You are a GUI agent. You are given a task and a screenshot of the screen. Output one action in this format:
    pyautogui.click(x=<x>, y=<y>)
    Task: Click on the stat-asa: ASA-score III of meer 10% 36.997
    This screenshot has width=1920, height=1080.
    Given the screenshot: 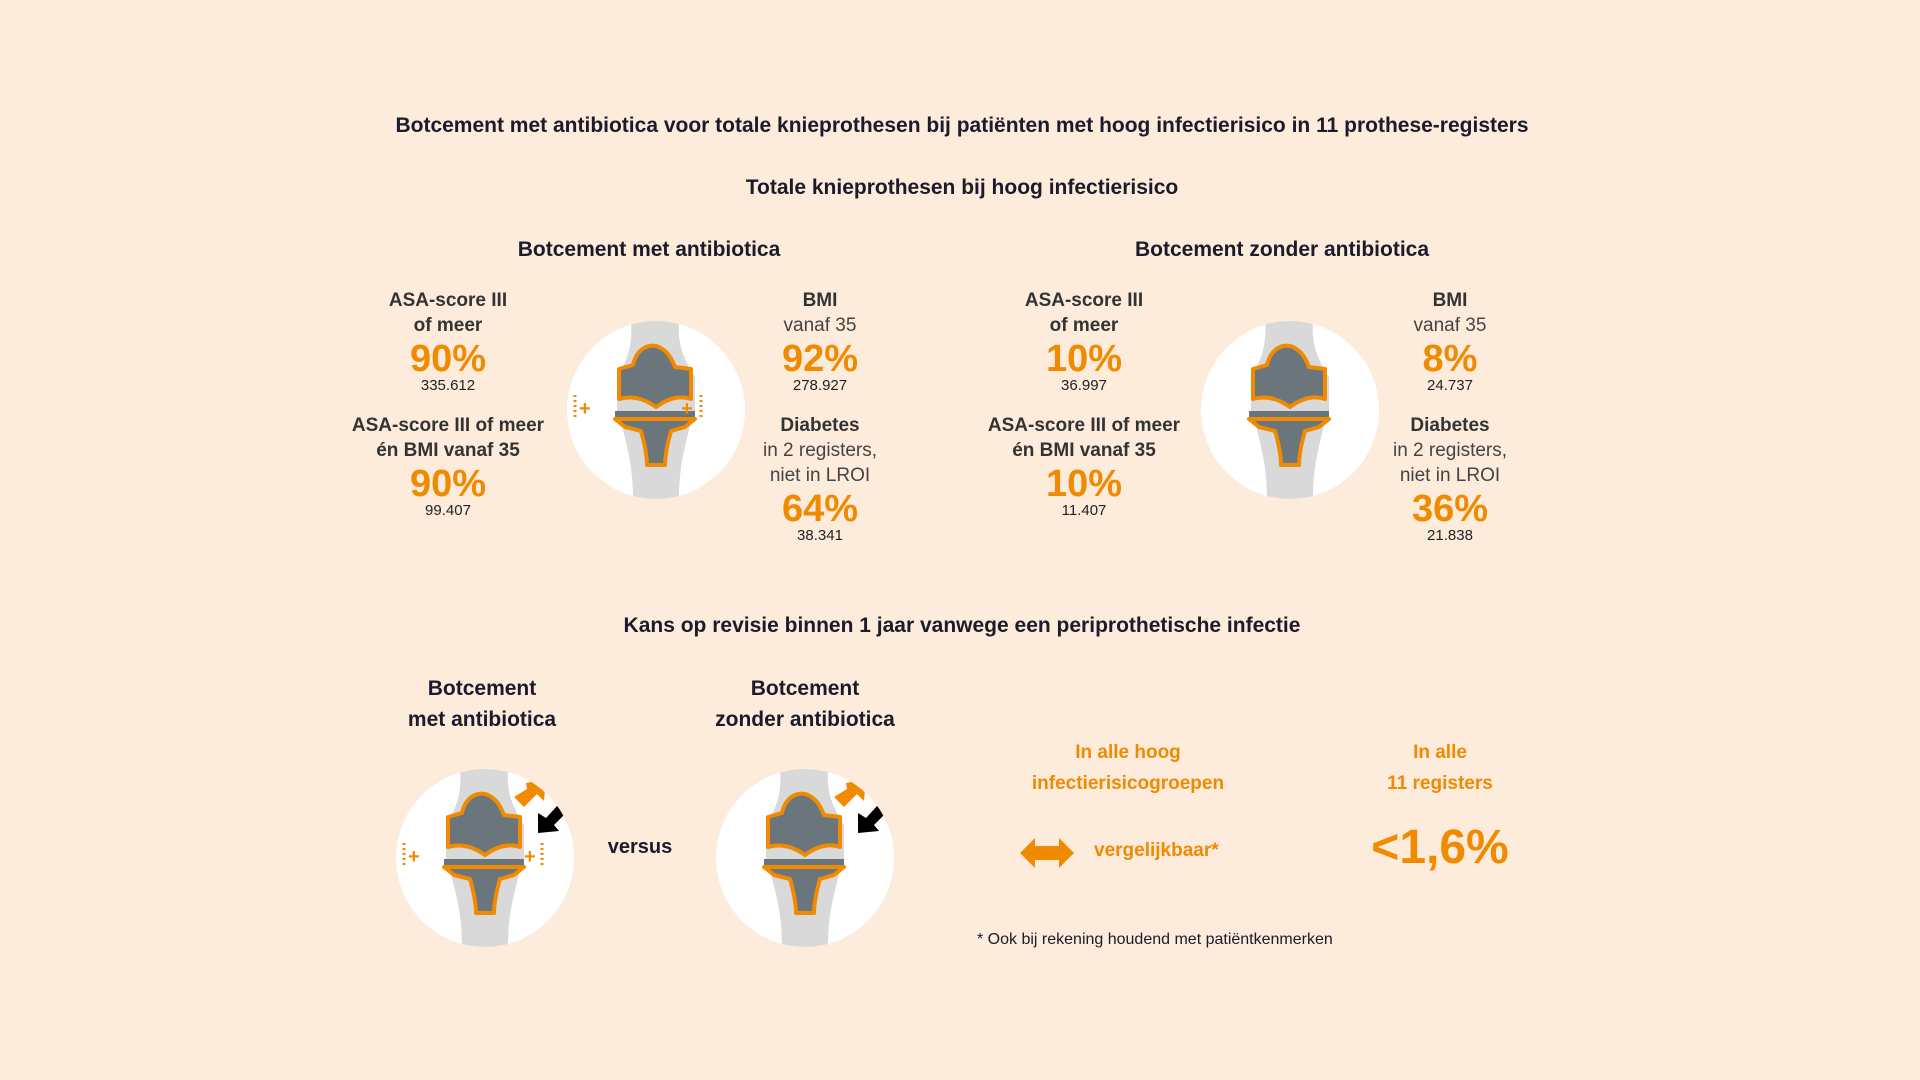 What is the action you would take?
    pyautogui.click(x=1084, y=341)
    